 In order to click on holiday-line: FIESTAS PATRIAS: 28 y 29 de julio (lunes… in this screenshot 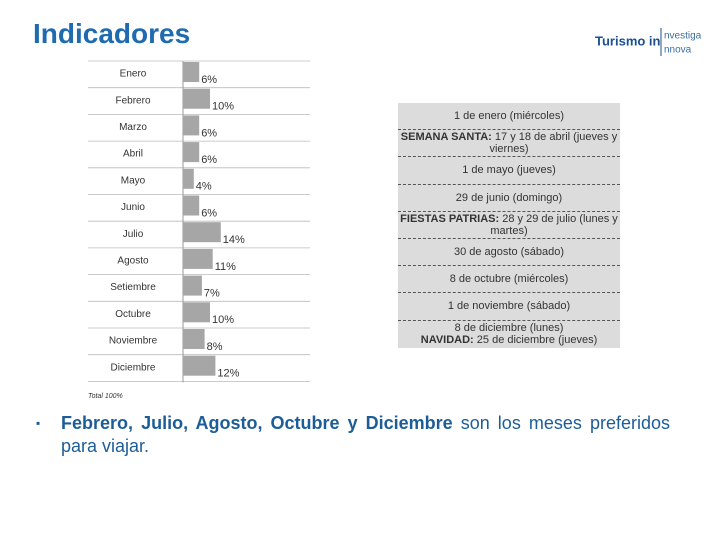, I will do `click(509, 225)`.